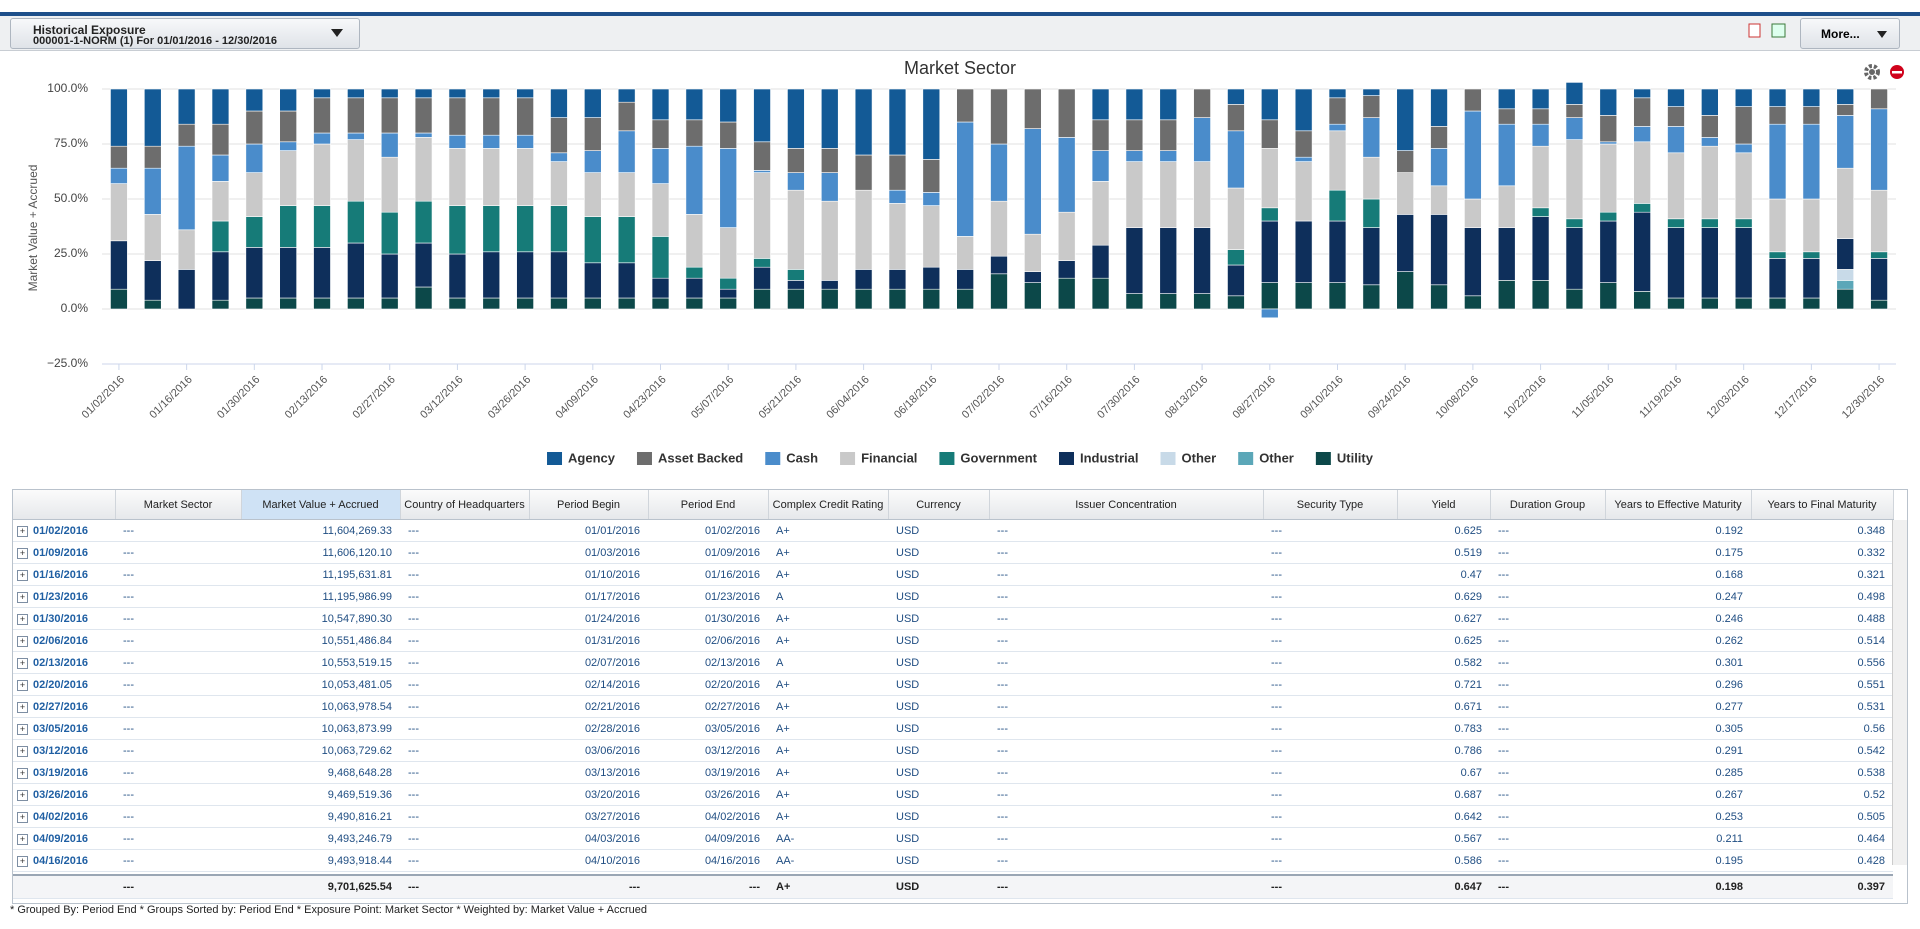 The image size is (1920, 929). What do you see at coordinates (64, 794) in the screenshot?
I see `group-cell: +03/26/2016` at bounding box center [64, 794].